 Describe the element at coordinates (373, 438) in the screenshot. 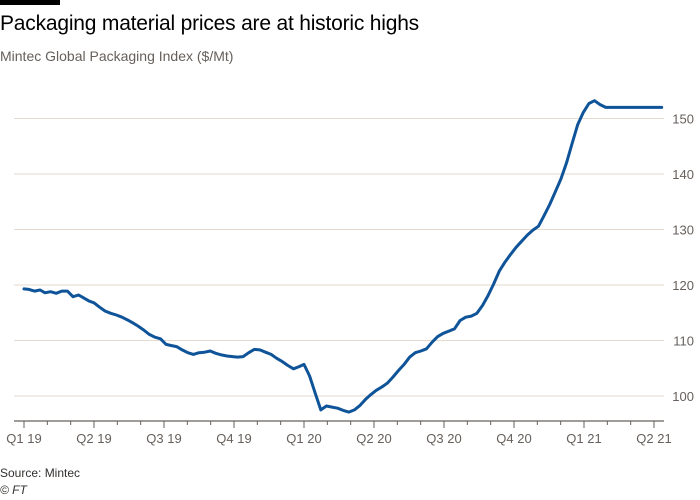

I see `x-tick-label: Q2 20` at that location.